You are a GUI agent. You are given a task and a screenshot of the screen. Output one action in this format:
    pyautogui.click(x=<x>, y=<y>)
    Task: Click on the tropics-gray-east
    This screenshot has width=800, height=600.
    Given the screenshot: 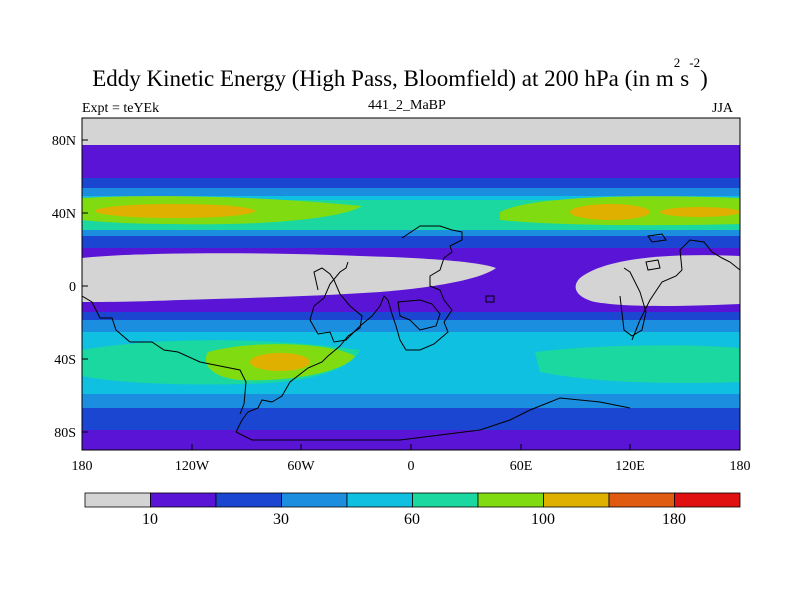 What is the action you would take?
    pyautogui.click(x=657, y=280)
    